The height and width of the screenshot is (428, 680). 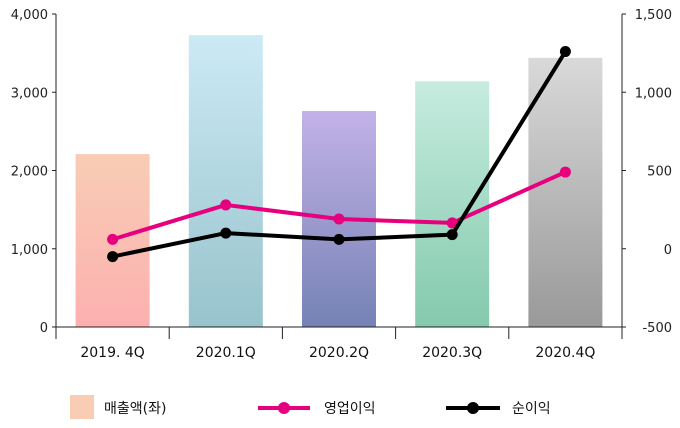 What do you see at coordinates (29, 93) in the screenshot?
I see `left-tick-label: 3,000` at bounding box center [29, 93].